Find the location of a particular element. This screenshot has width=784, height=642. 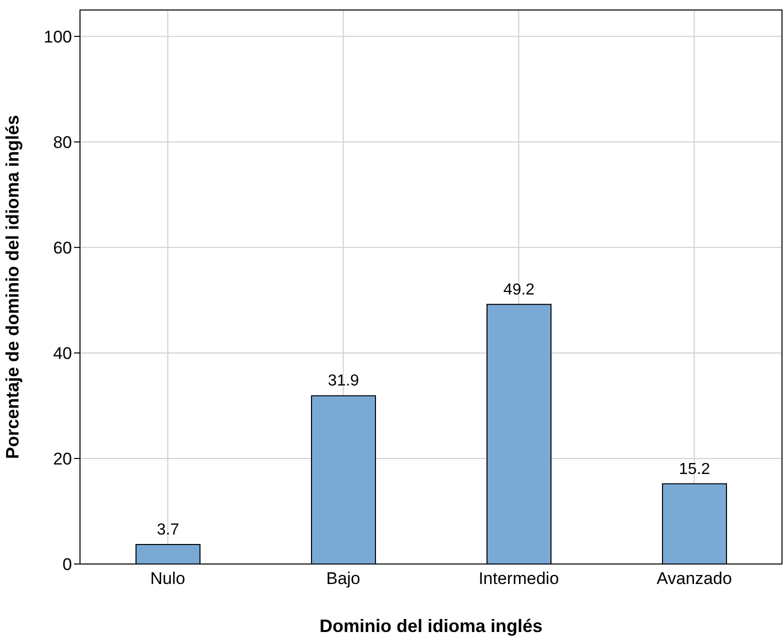

y-tick-label: 60 is located at coordinates (62, 248).